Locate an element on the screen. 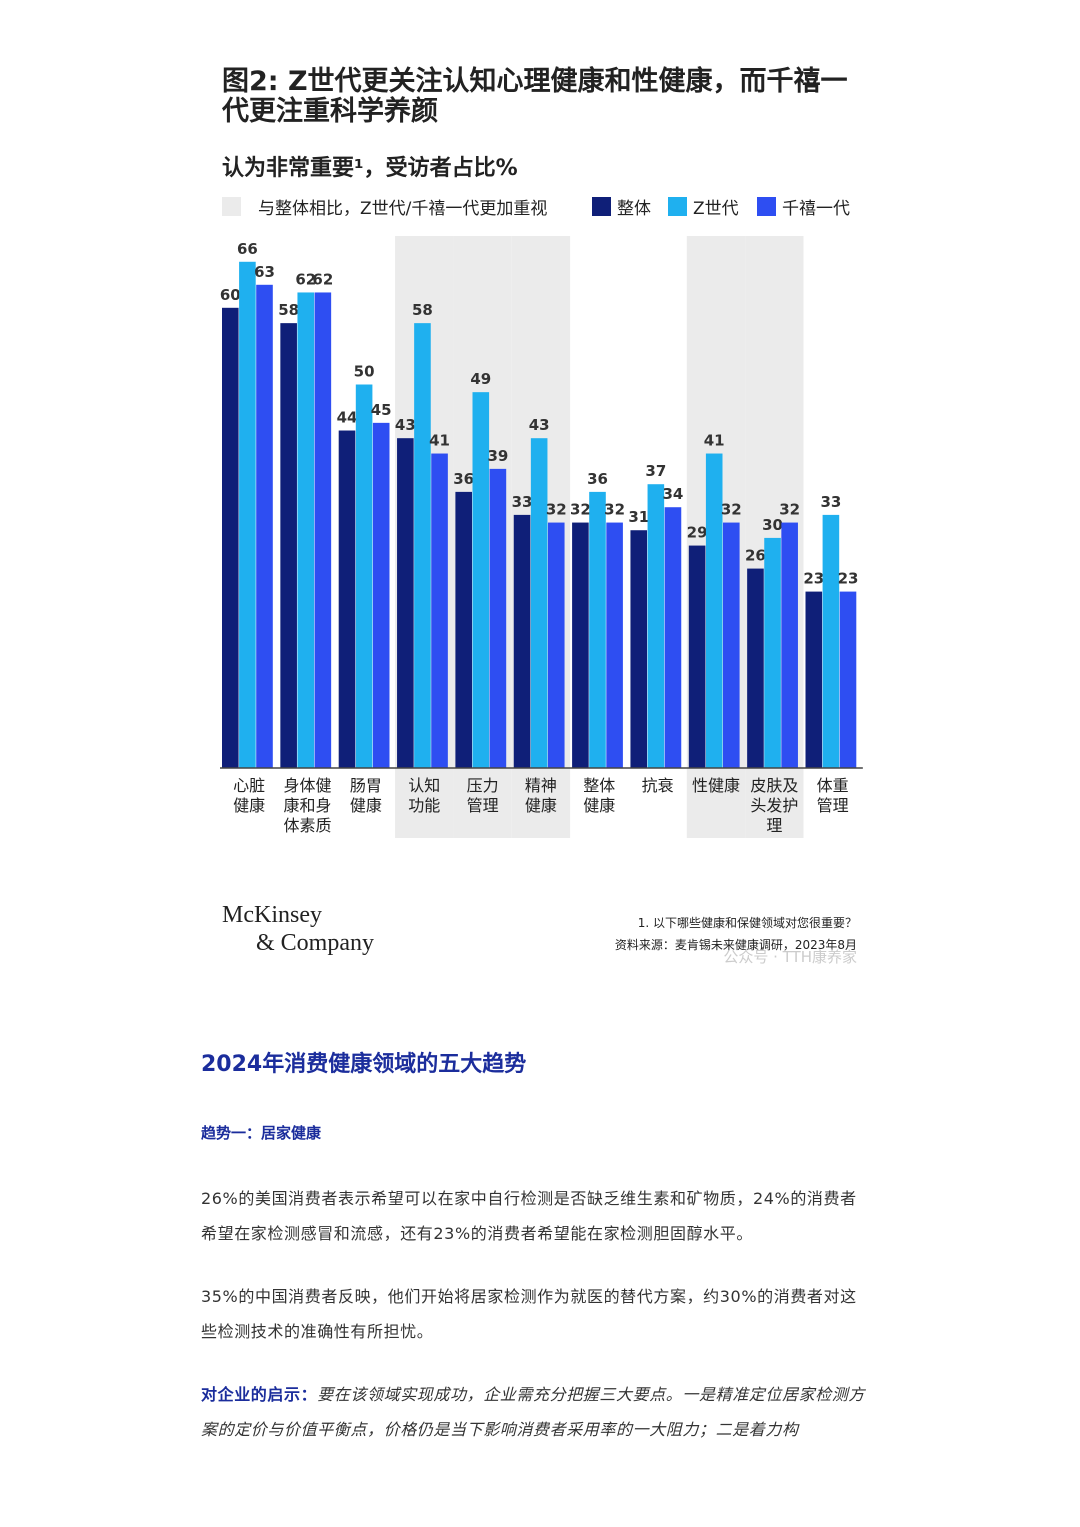 This screenshot has height=1527, width=1080. x-tick-label: 压力管理 is located at coordinates (483, 795).